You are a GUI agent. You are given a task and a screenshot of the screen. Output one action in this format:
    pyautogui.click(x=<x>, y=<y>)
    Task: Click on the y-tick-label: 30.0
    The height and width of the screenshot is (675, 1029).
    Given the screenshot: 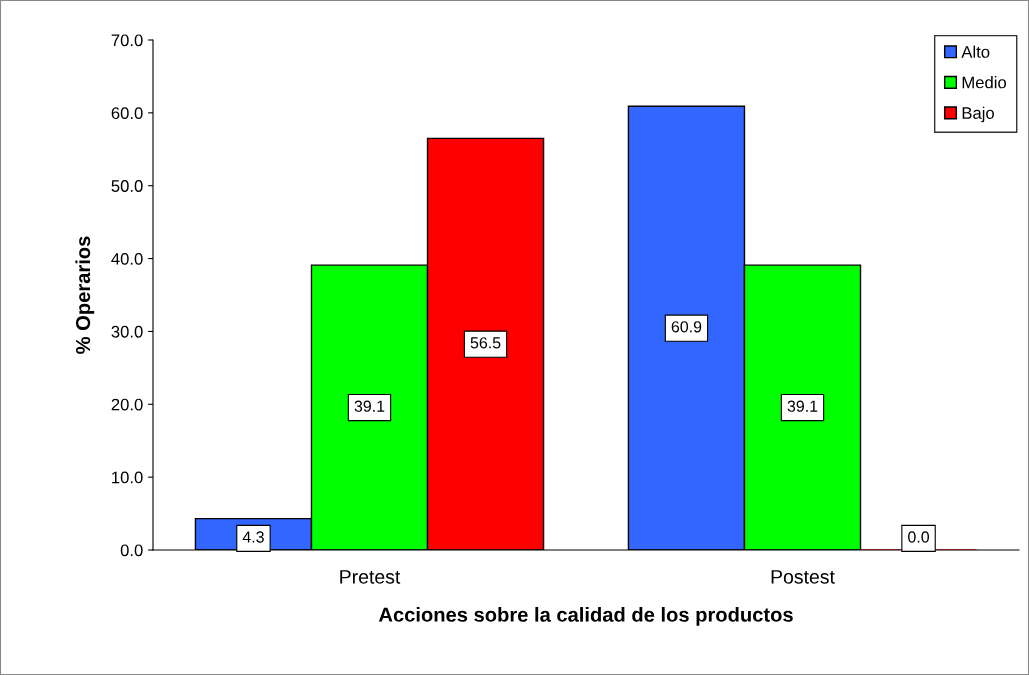 What is the action you would take?
    pyautogui.click(x=127, y=331)
    